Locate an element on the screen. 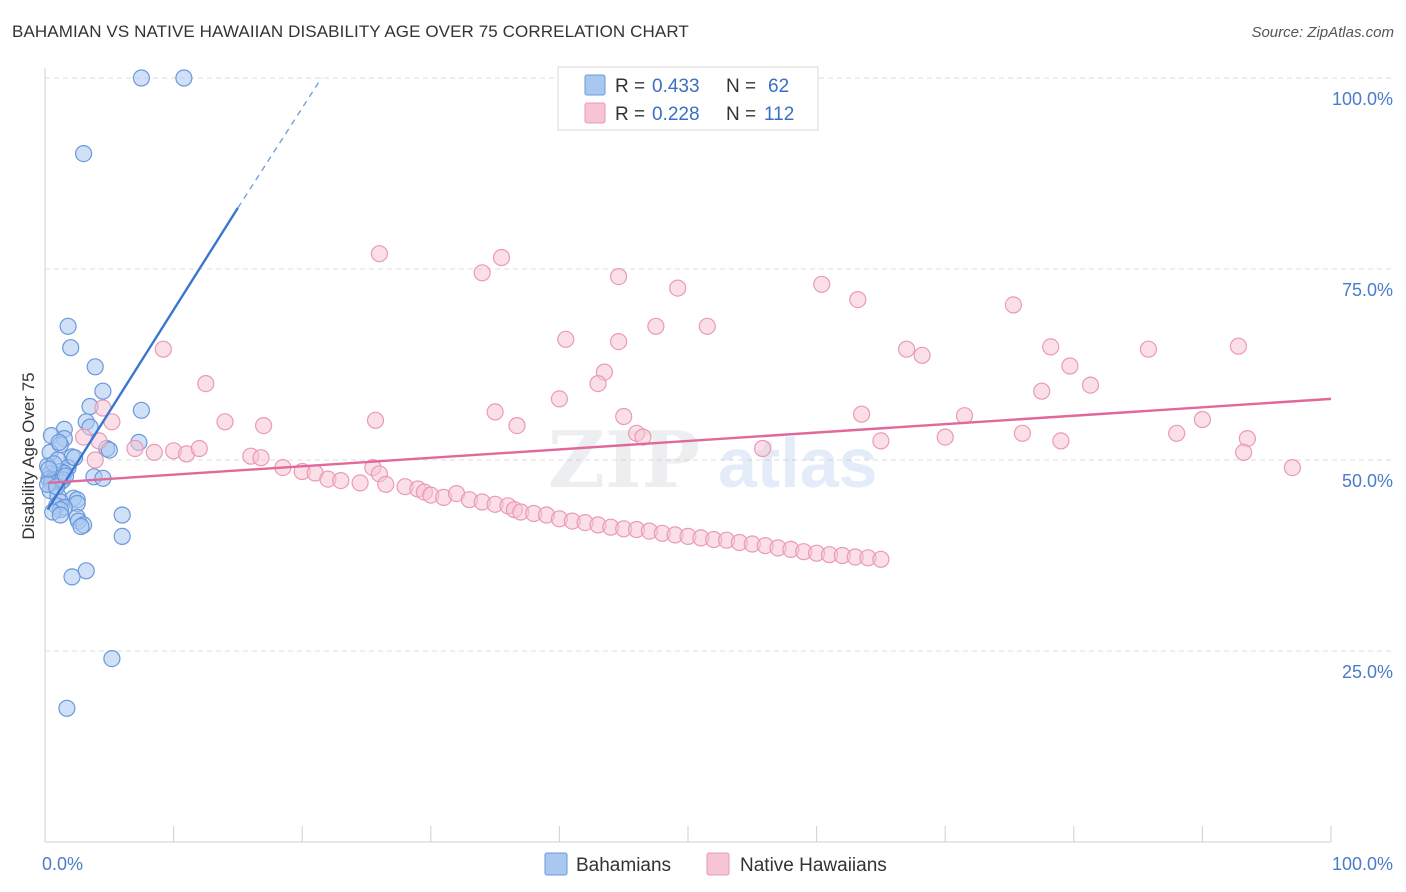 The image size is (1406, 892). legend-top-row-bahamians: R = 0.433 N = 62 is located at coordinates (686, 85).